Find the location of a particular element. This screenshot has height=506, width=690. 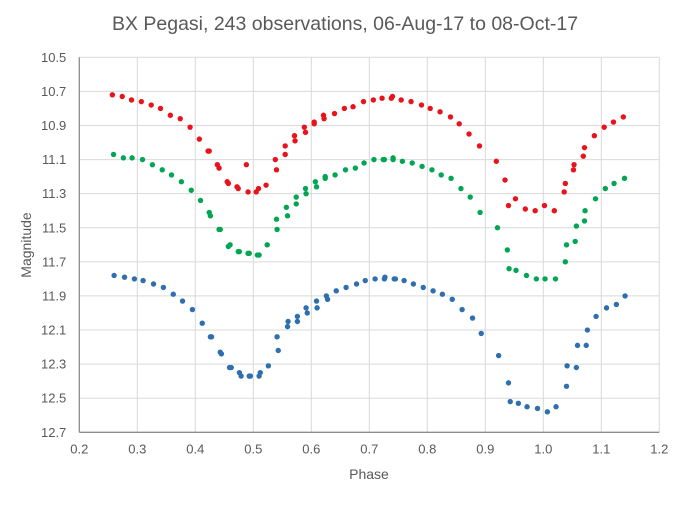

y-tick-label: 12.5 is located at coordinates (53, 398).